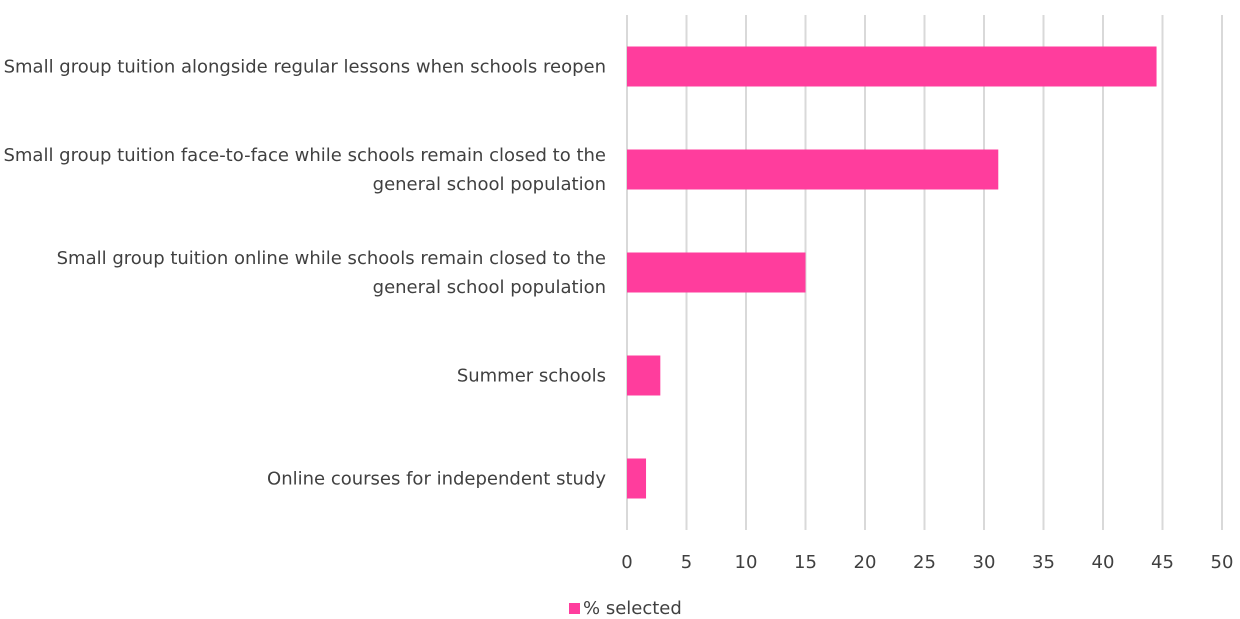 Image resolution: width=1240 pixels, height=619 pixels. Describe the element at coordinates (436, 478) in the screenshot. I see `y-tick-label: Online courses for independent study` at that location.